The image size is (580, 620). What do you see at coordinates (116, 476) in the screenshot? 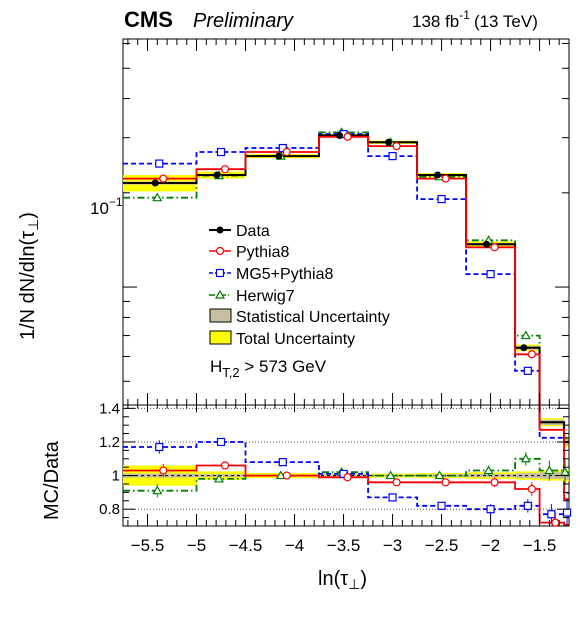
I see `ratio-ytick-label-1: 1` at bounding box center [116, 476].